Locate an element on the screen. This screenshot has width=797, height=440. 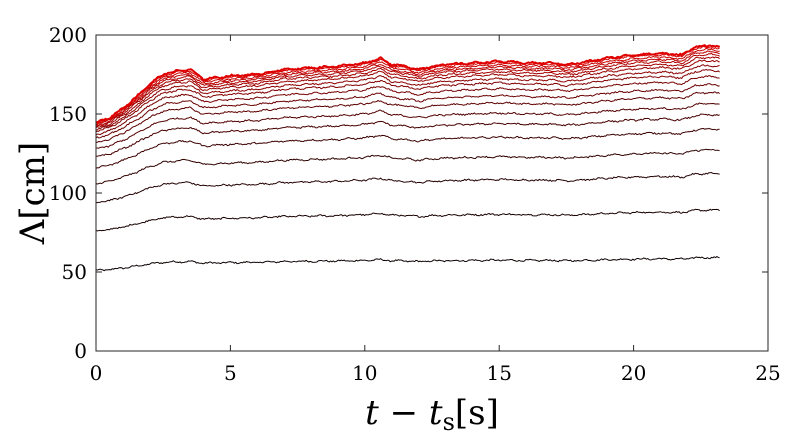
y-tick-label: 200 is located at coordinates (68, 35).